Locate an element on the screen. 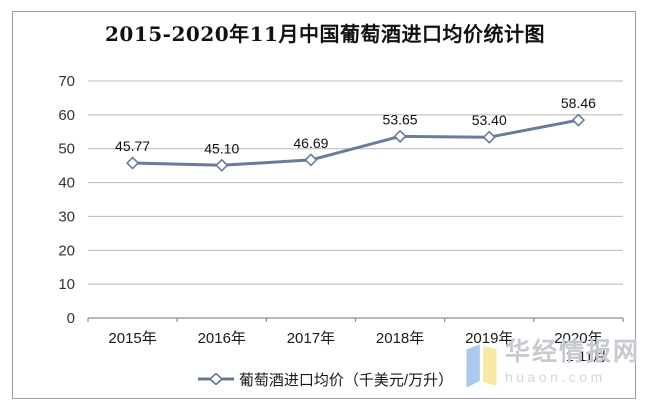  price-line is located at coordinates (355, 142).